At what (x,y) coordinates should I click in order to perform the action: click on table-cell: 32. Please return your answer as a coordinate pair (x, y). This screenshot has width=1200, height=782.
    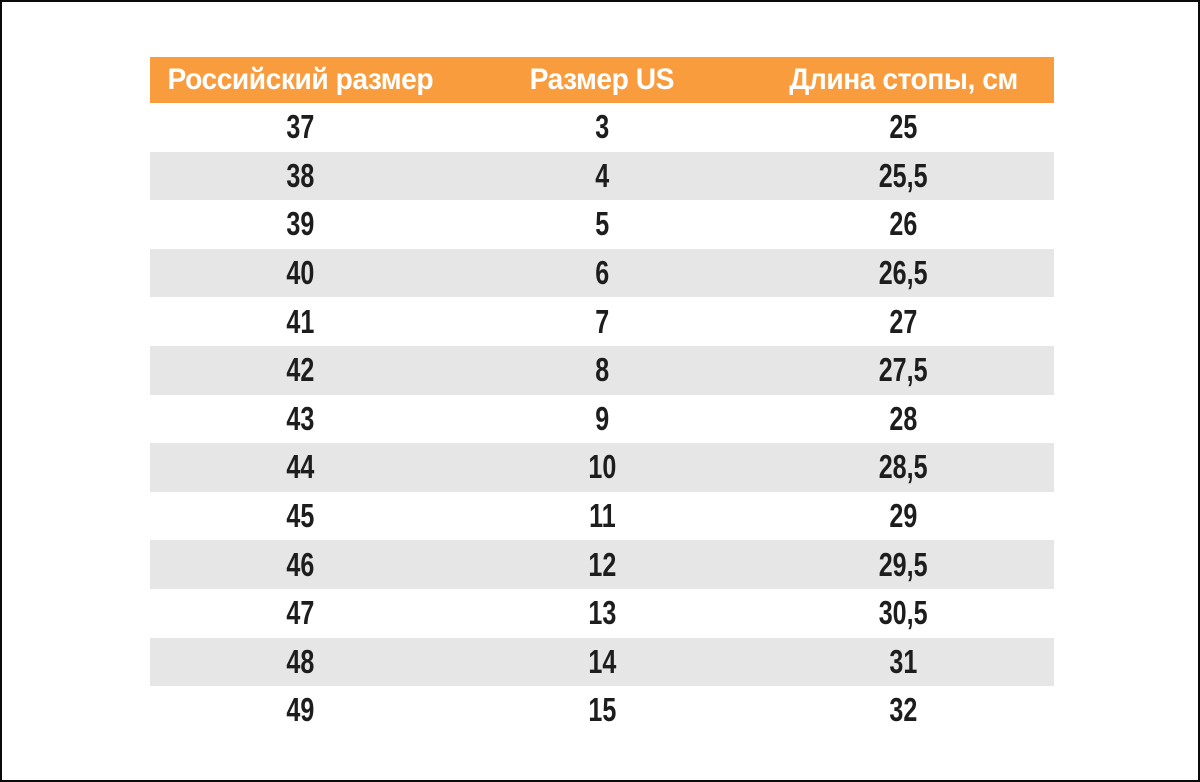
    Looking at the image, I should click on (903, 710).